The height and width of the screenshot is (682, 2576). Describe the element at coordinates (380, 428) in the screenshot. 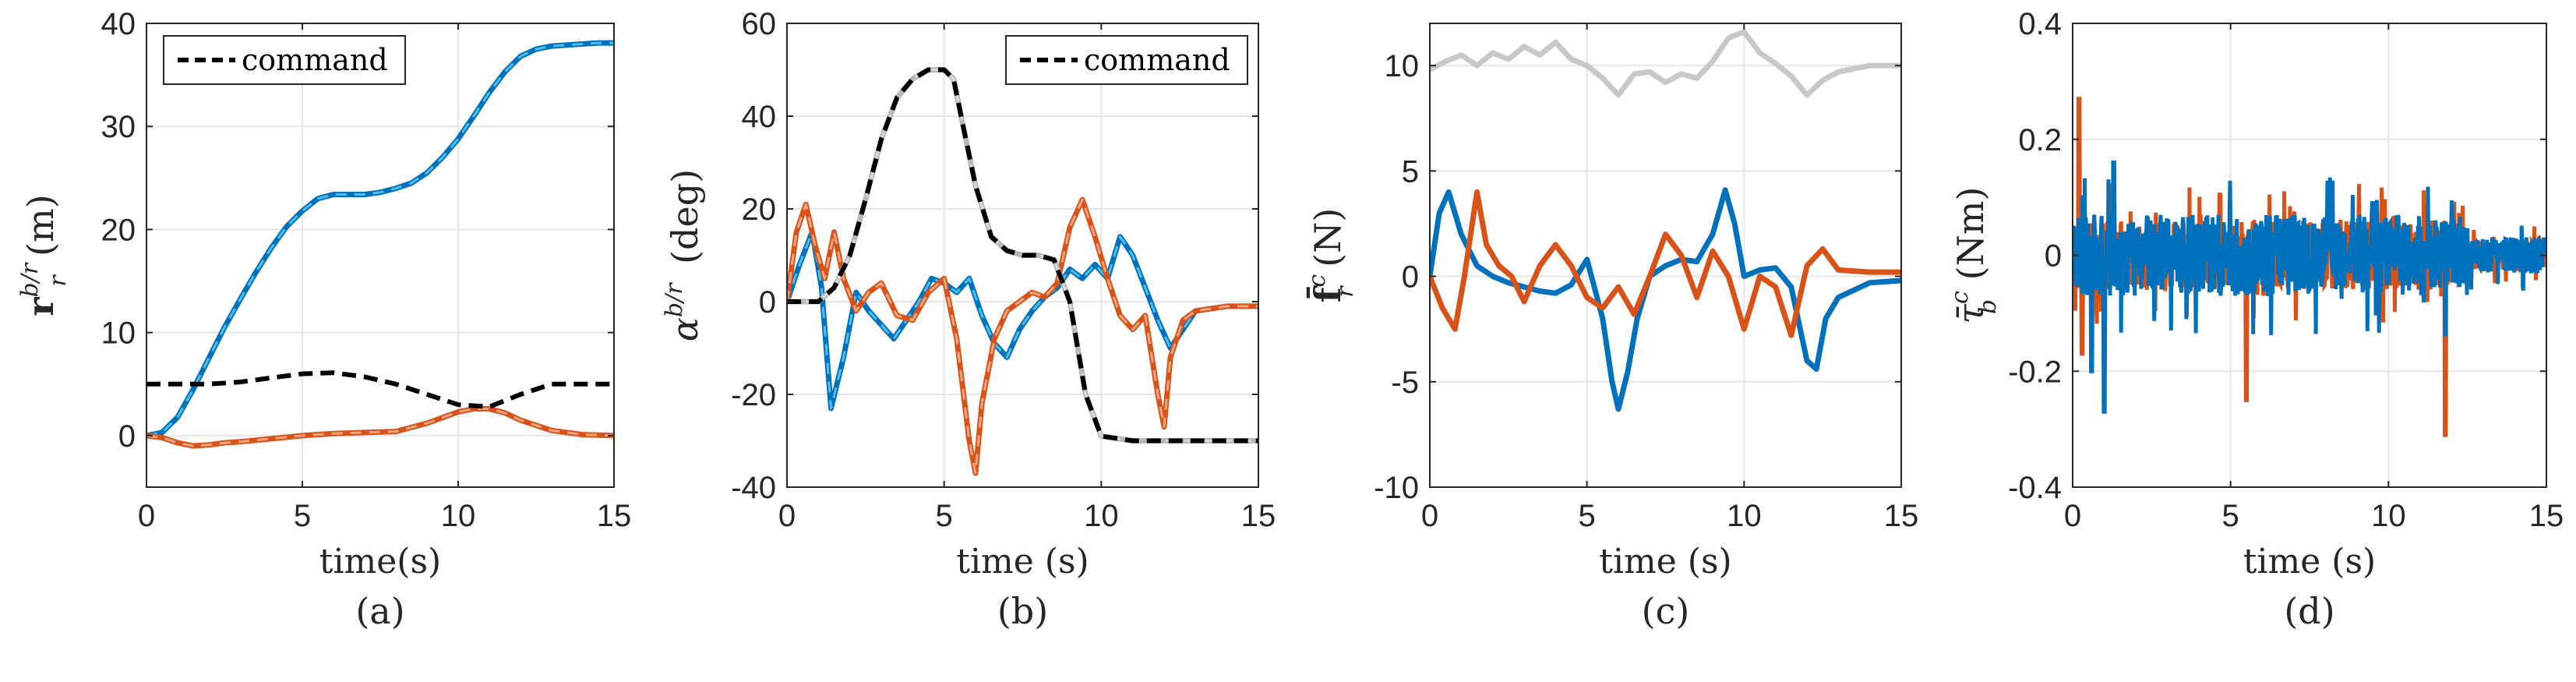

I see `series-y-reference` at that location.